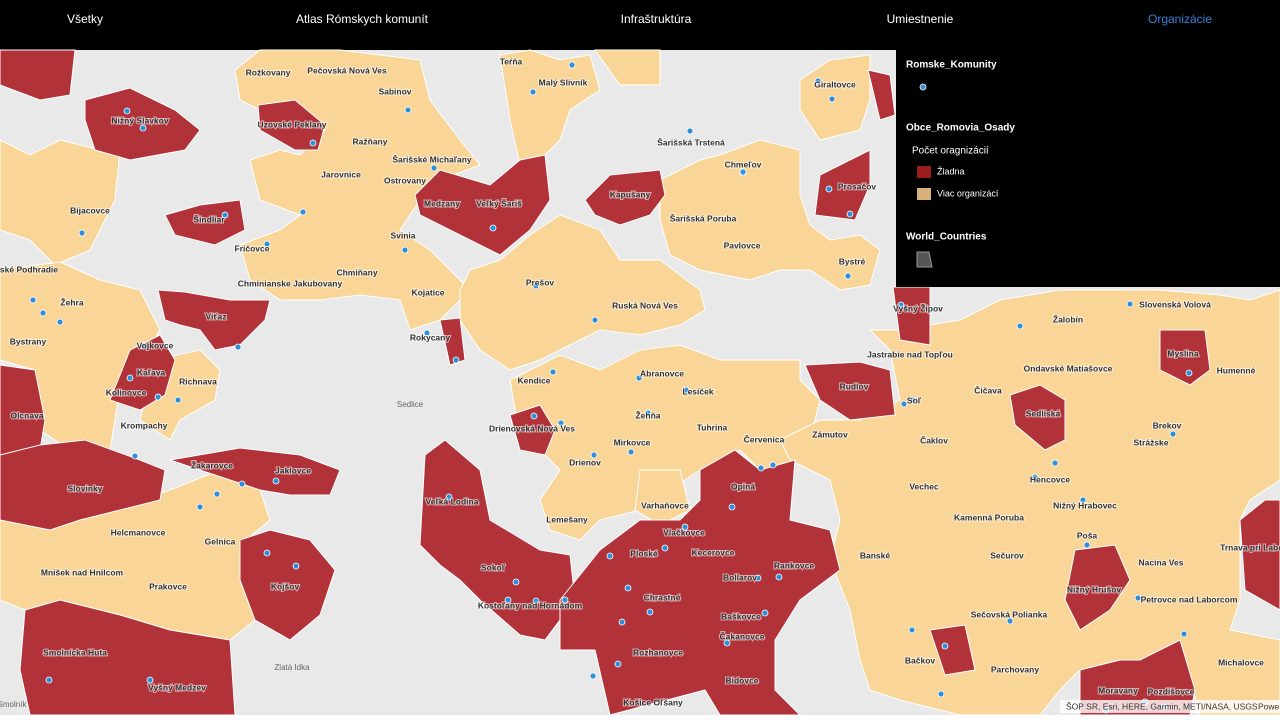  What do you see at coordinates (1087, 535) in the screenshot?
I see `place-label: Poša` at bounding box center [1087, 535].